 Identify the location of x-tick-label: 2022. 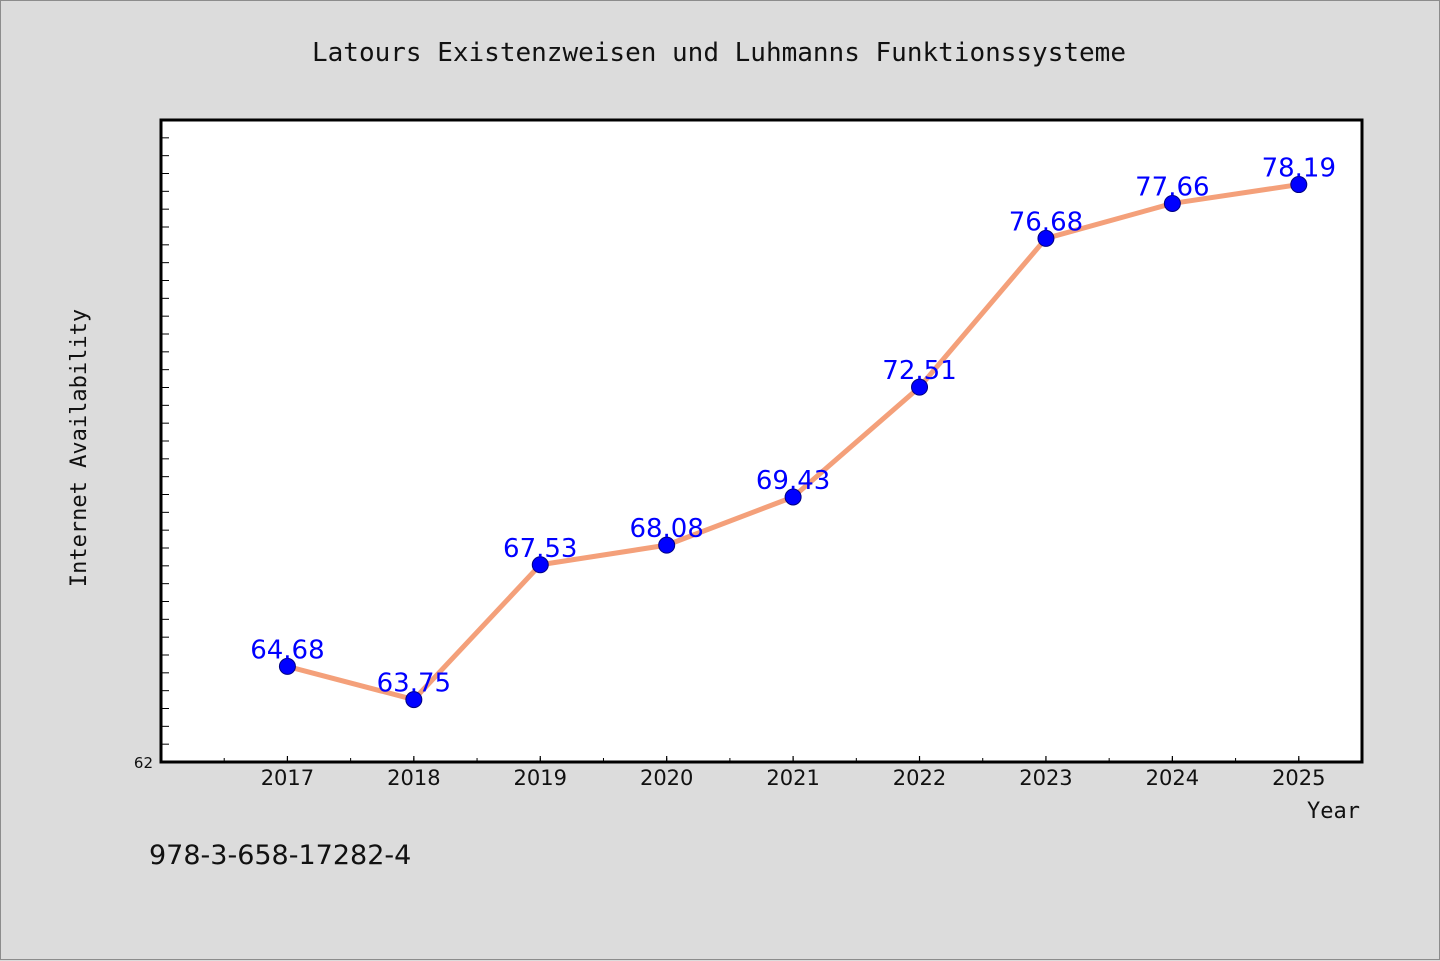
(919, 778).